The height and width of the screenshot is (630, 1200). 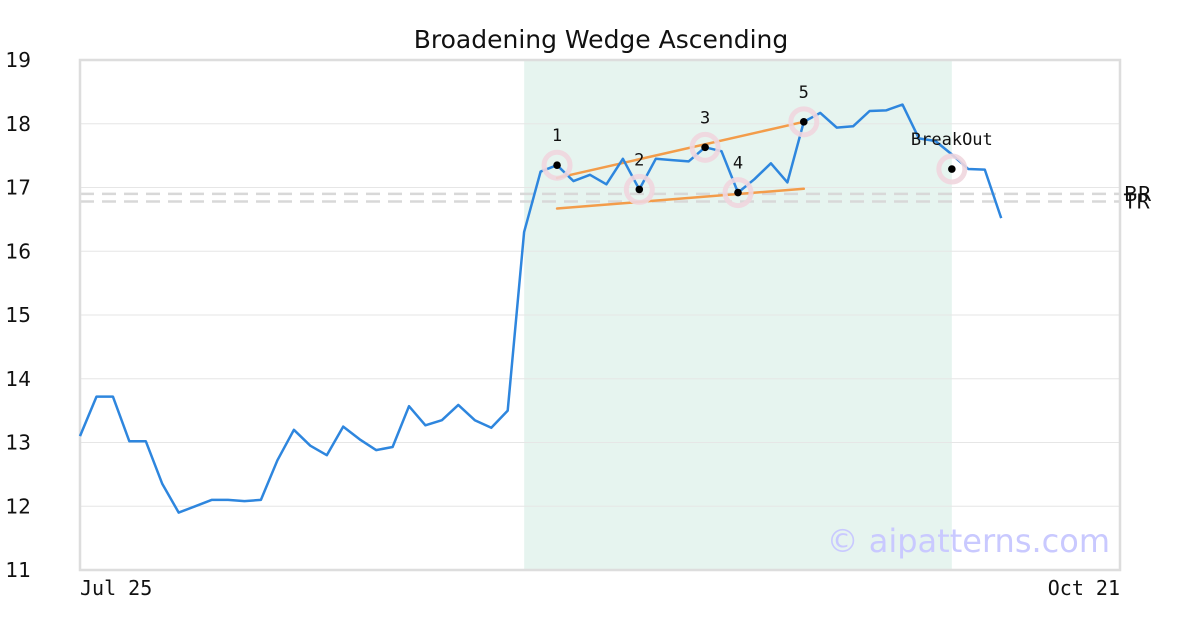 I want to click on x-tick-label: Oct 21, so click(x=1084, y=588).